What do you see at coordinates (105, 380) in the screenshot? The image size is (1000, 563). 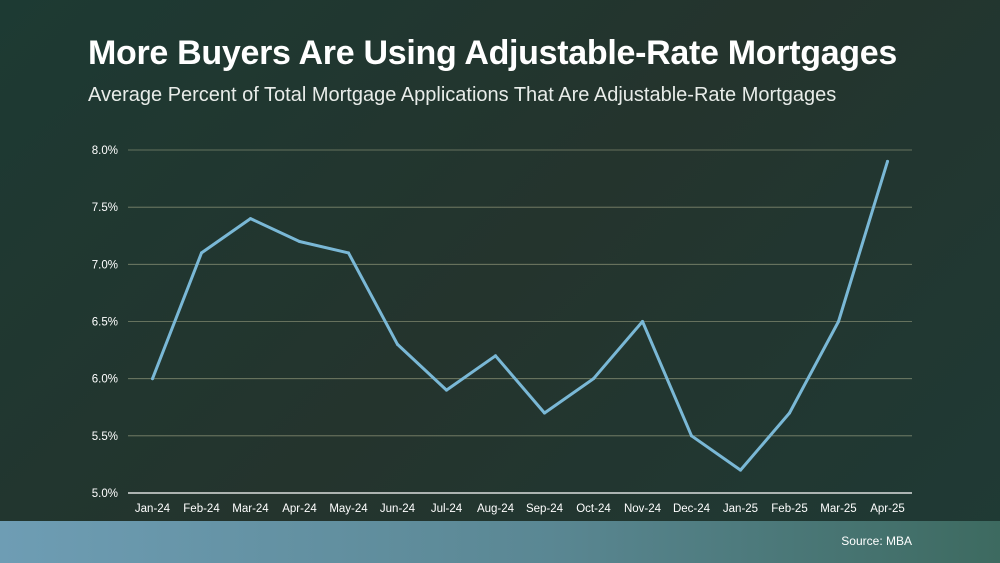 I see `y-tick-label: 6.0%` at bounding box center [105, 380].